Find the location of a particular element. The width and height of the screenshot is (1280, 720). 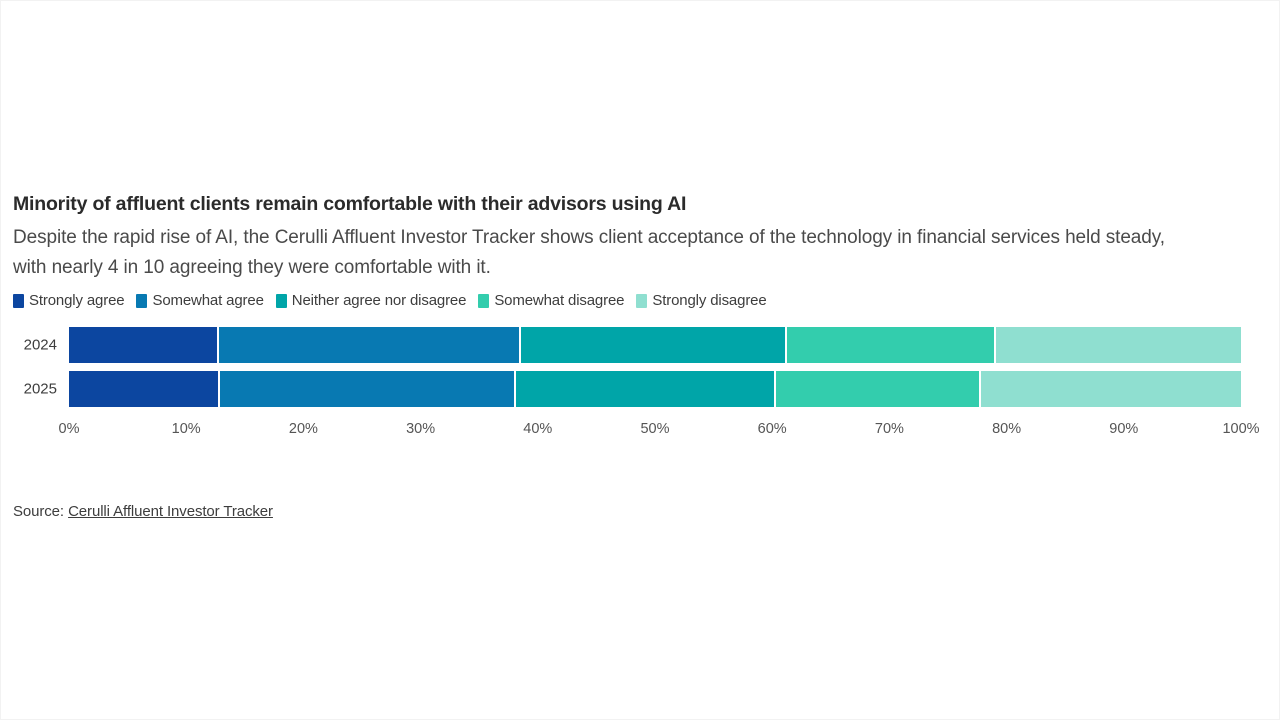

legend-label: Strongly agree is located at coordinates (77, 301).